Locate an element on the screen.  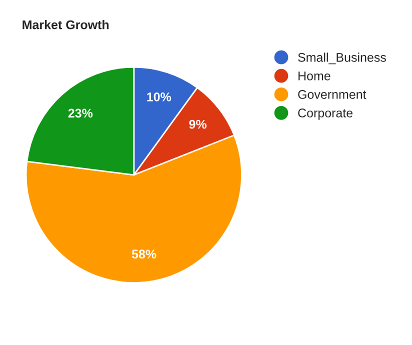
legend-label: Corporate is located at coordinates (325, 114).